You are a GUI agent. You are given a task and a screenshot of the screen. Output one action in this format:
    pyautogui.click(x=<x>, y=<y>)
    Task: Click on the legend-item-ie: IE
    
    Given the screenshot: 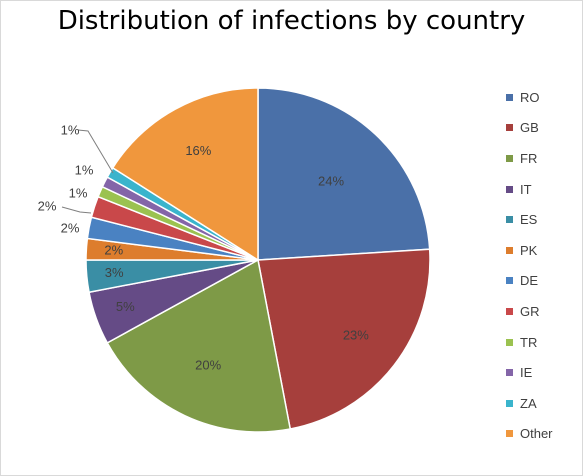 What is the action you would take?
    pyautogui.click(x=529, y=372)
    